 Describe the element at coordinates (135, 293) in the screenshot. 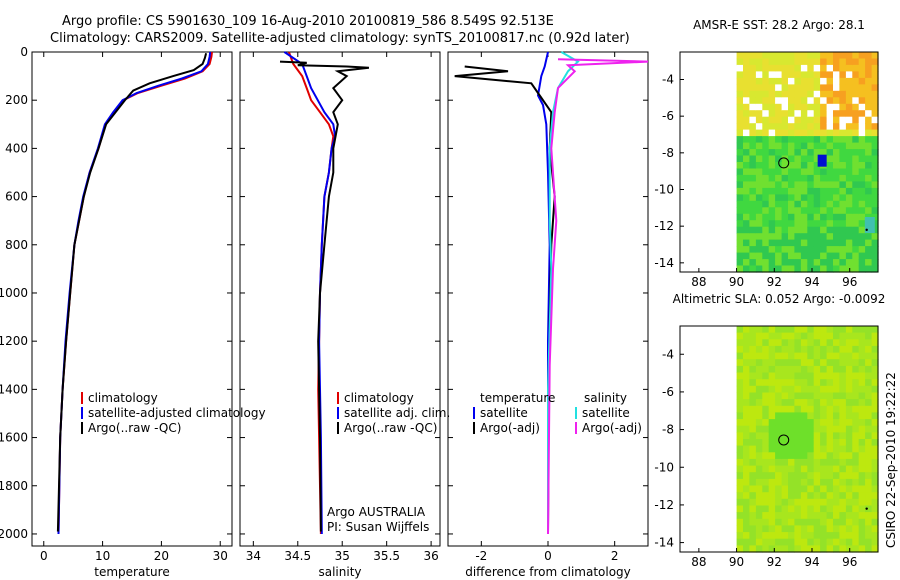

I see `temperature-series-red` at that location.